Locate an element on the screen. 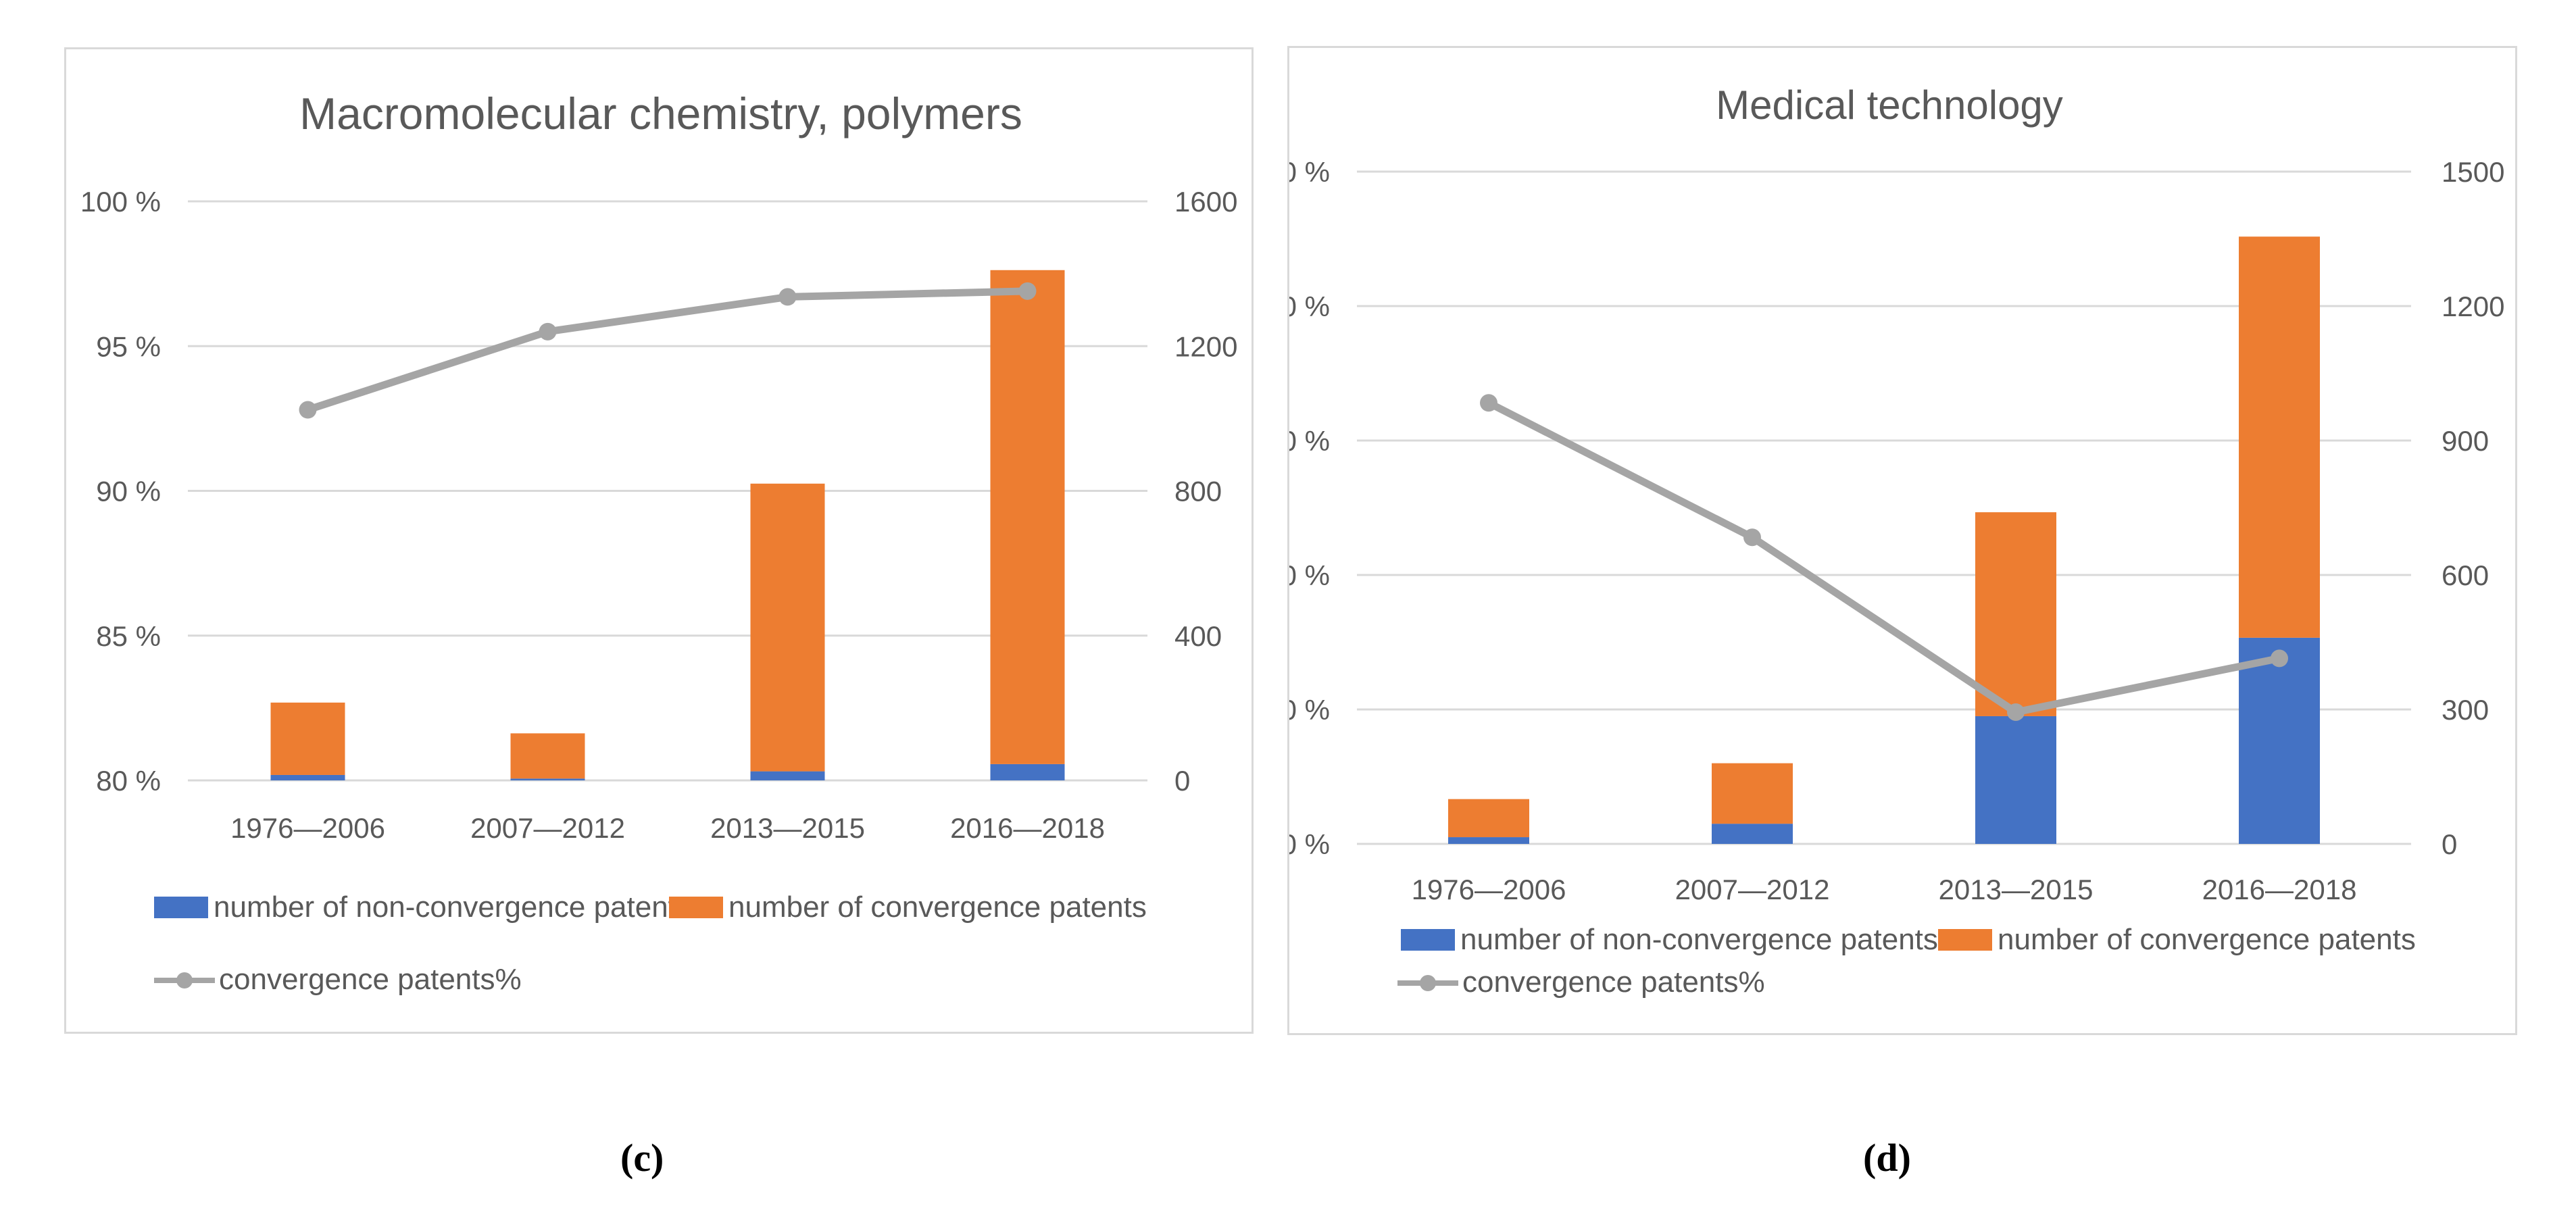  figure-caption-c: (c) is located at coordinates (642, 1158).